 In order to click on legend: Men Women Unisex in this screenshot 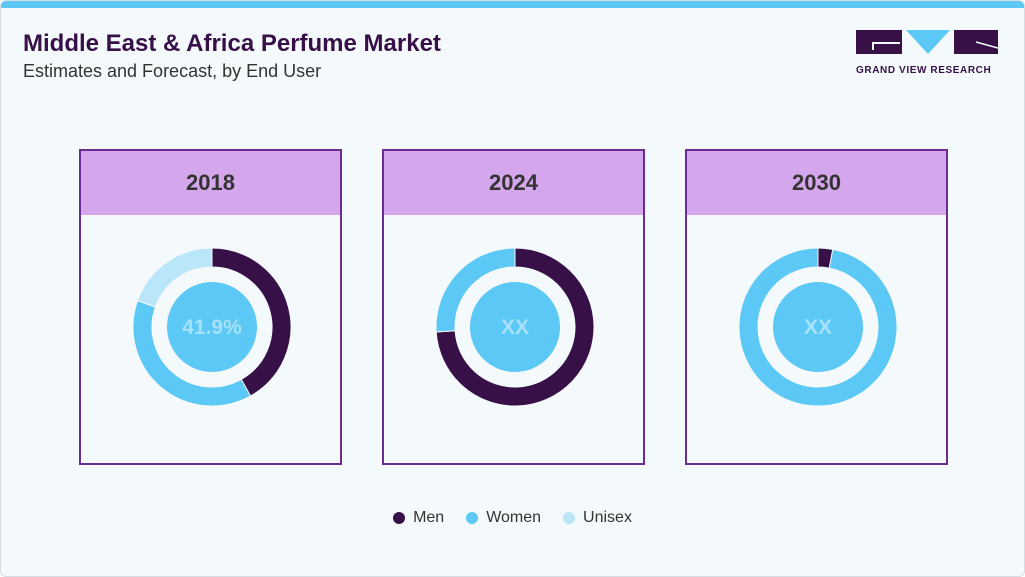, I will do `click(512, 518)`.